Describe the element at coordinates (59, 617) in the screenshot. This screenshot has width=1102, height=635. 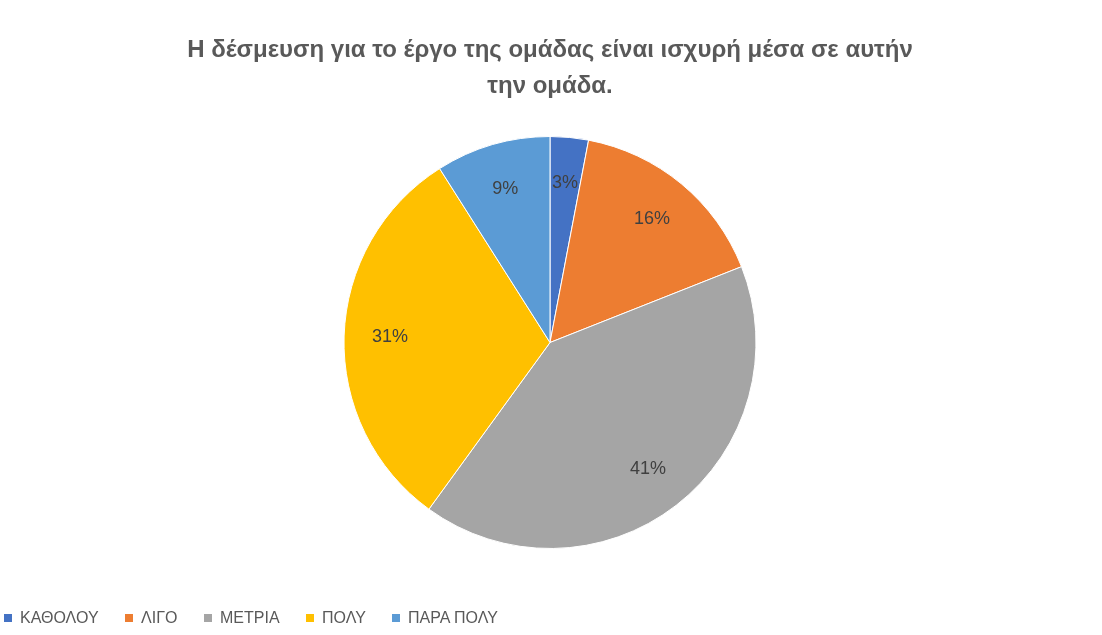
I see `legend-label: ΚΑΘΟΛΟΥ` at that location.